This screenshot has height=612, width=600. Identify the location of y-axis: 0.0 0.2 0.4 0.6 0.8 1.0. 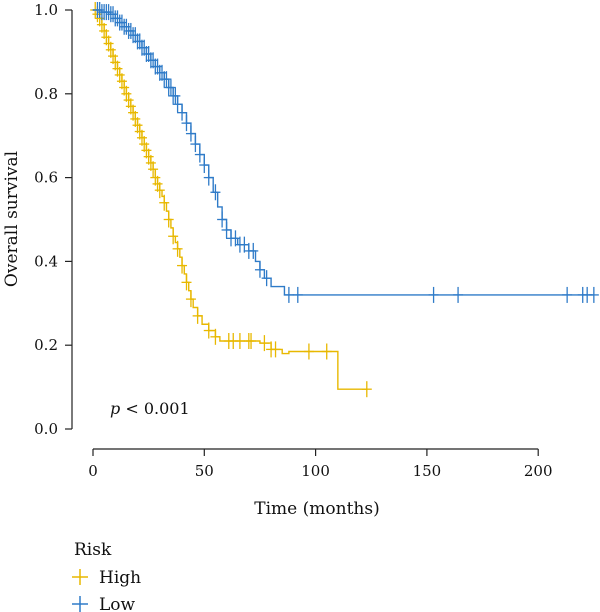
(53, 219).